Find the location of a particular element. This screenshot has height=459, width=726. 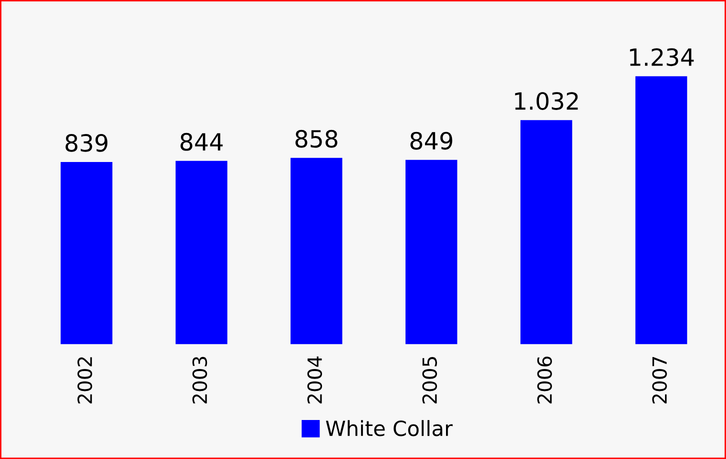

x-tick-label: 2002 is located at coordinates (84, 380).